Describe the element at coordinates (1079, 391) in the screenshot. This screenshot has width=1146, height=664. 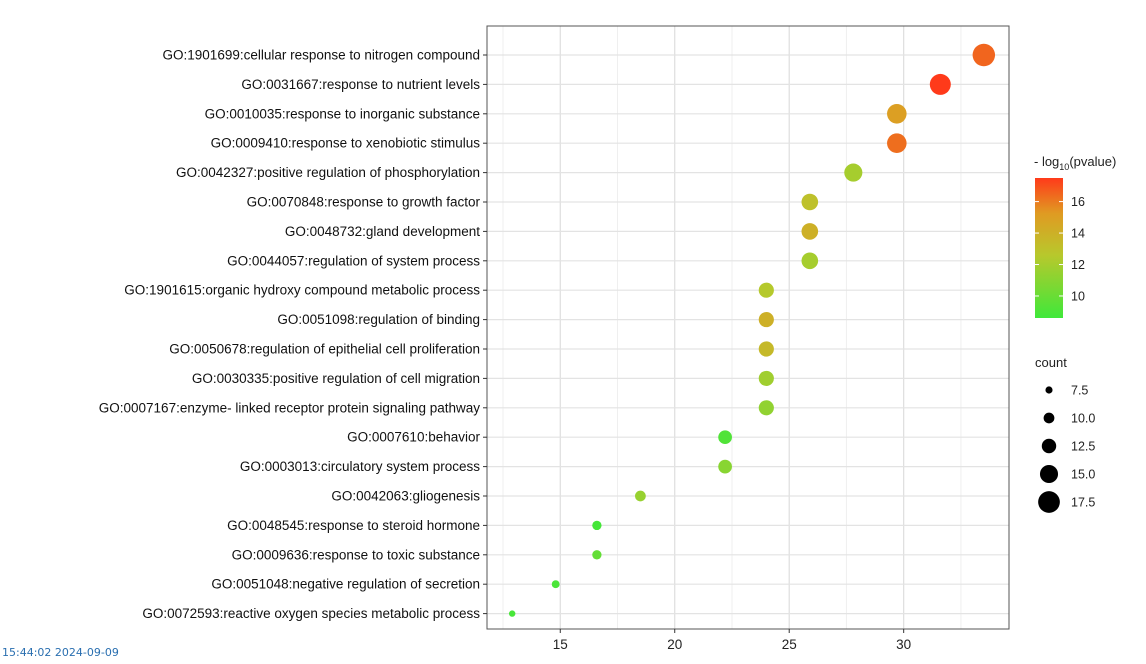
I see `size-legend-label: 7.5` at that location.